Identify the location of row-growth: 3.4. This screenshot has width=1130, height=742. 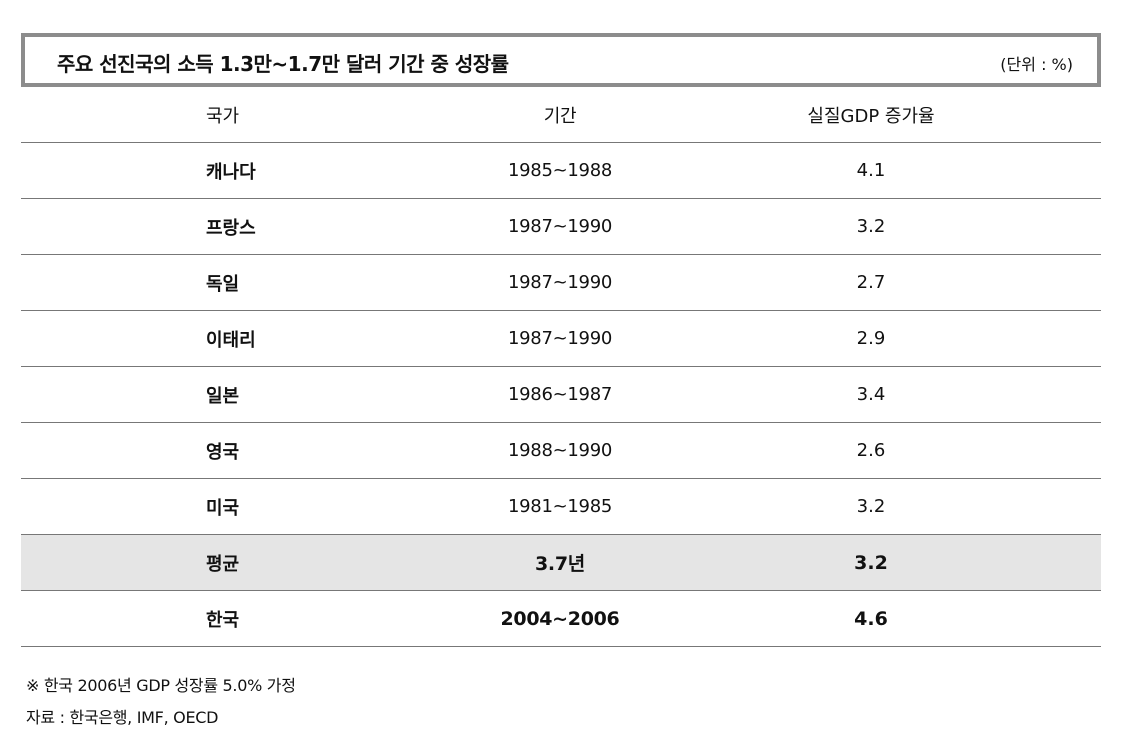
(871, 394).